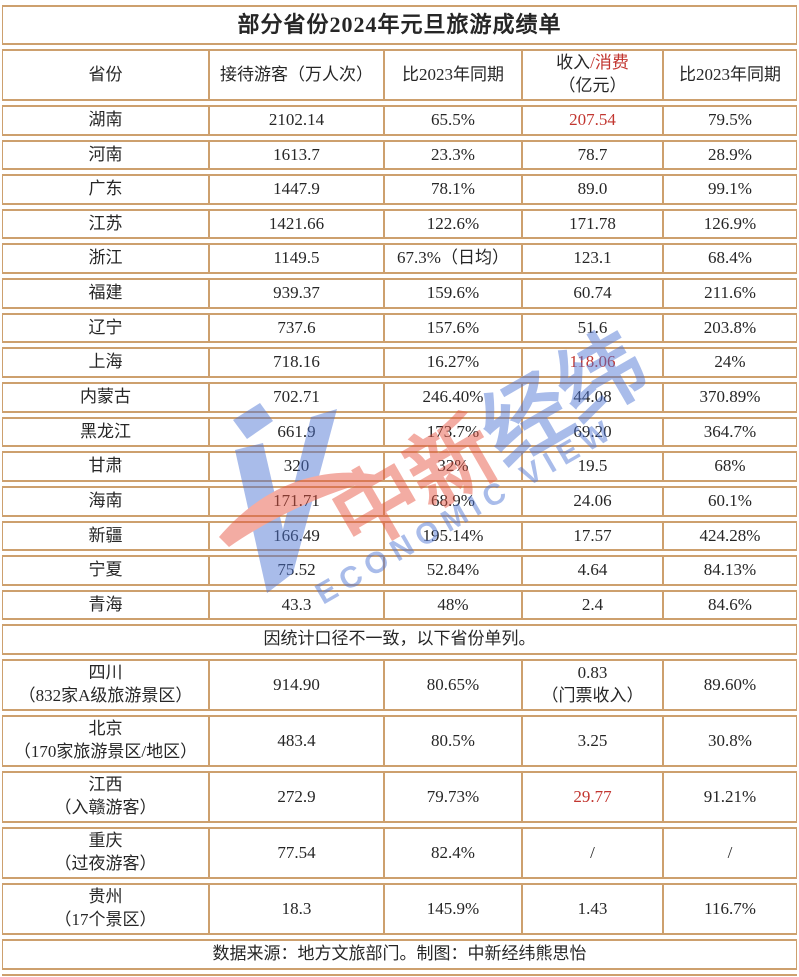 The image size is (799, 977). What do you see at coordinates (453, 741) in the screenshot?
I see `yoy-visitors-cell: 80.5%` at bounding box center [453, 741].